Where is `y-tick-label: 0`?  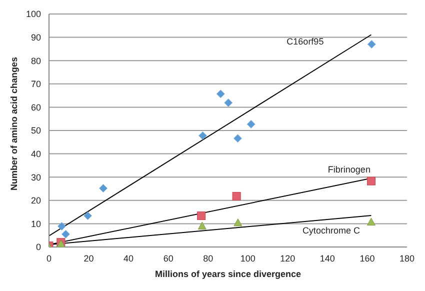
y-tick-label: 0 is located at coordinates (38, 247).